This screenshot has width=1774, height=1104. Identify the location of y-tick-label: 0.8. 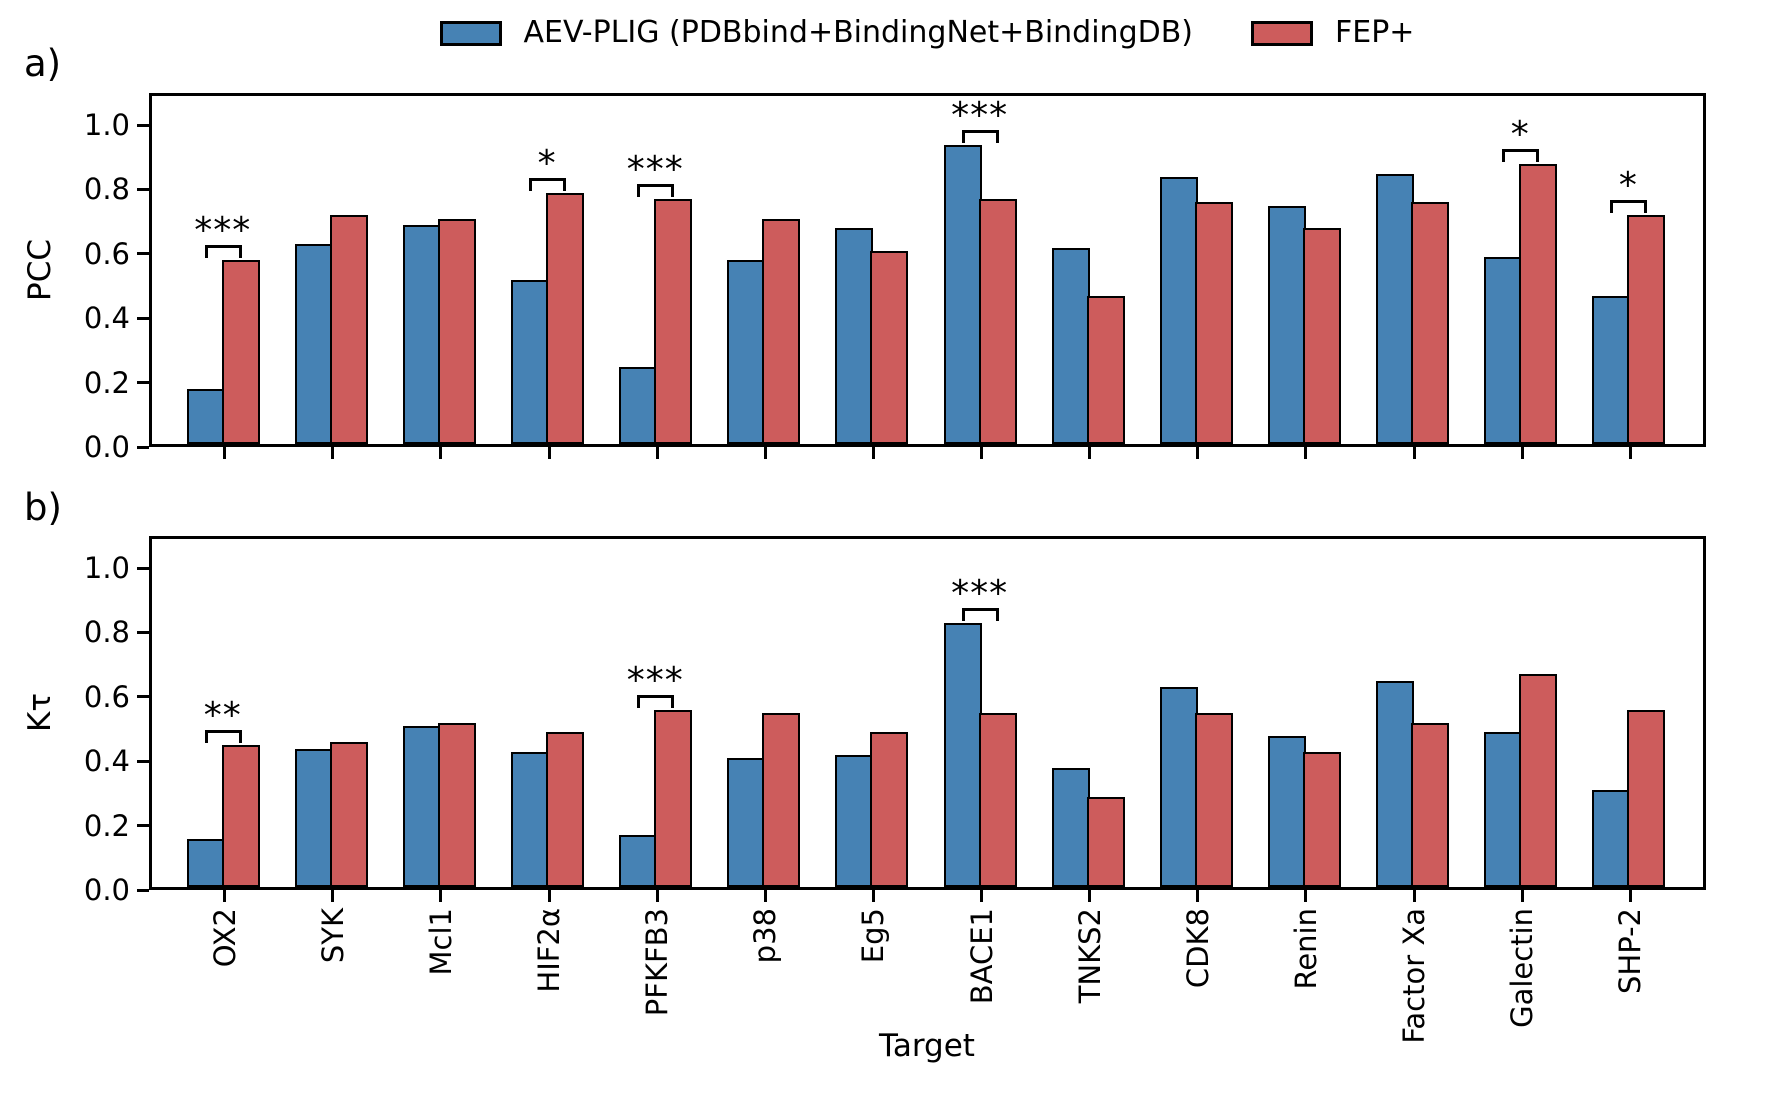
(106, 632).